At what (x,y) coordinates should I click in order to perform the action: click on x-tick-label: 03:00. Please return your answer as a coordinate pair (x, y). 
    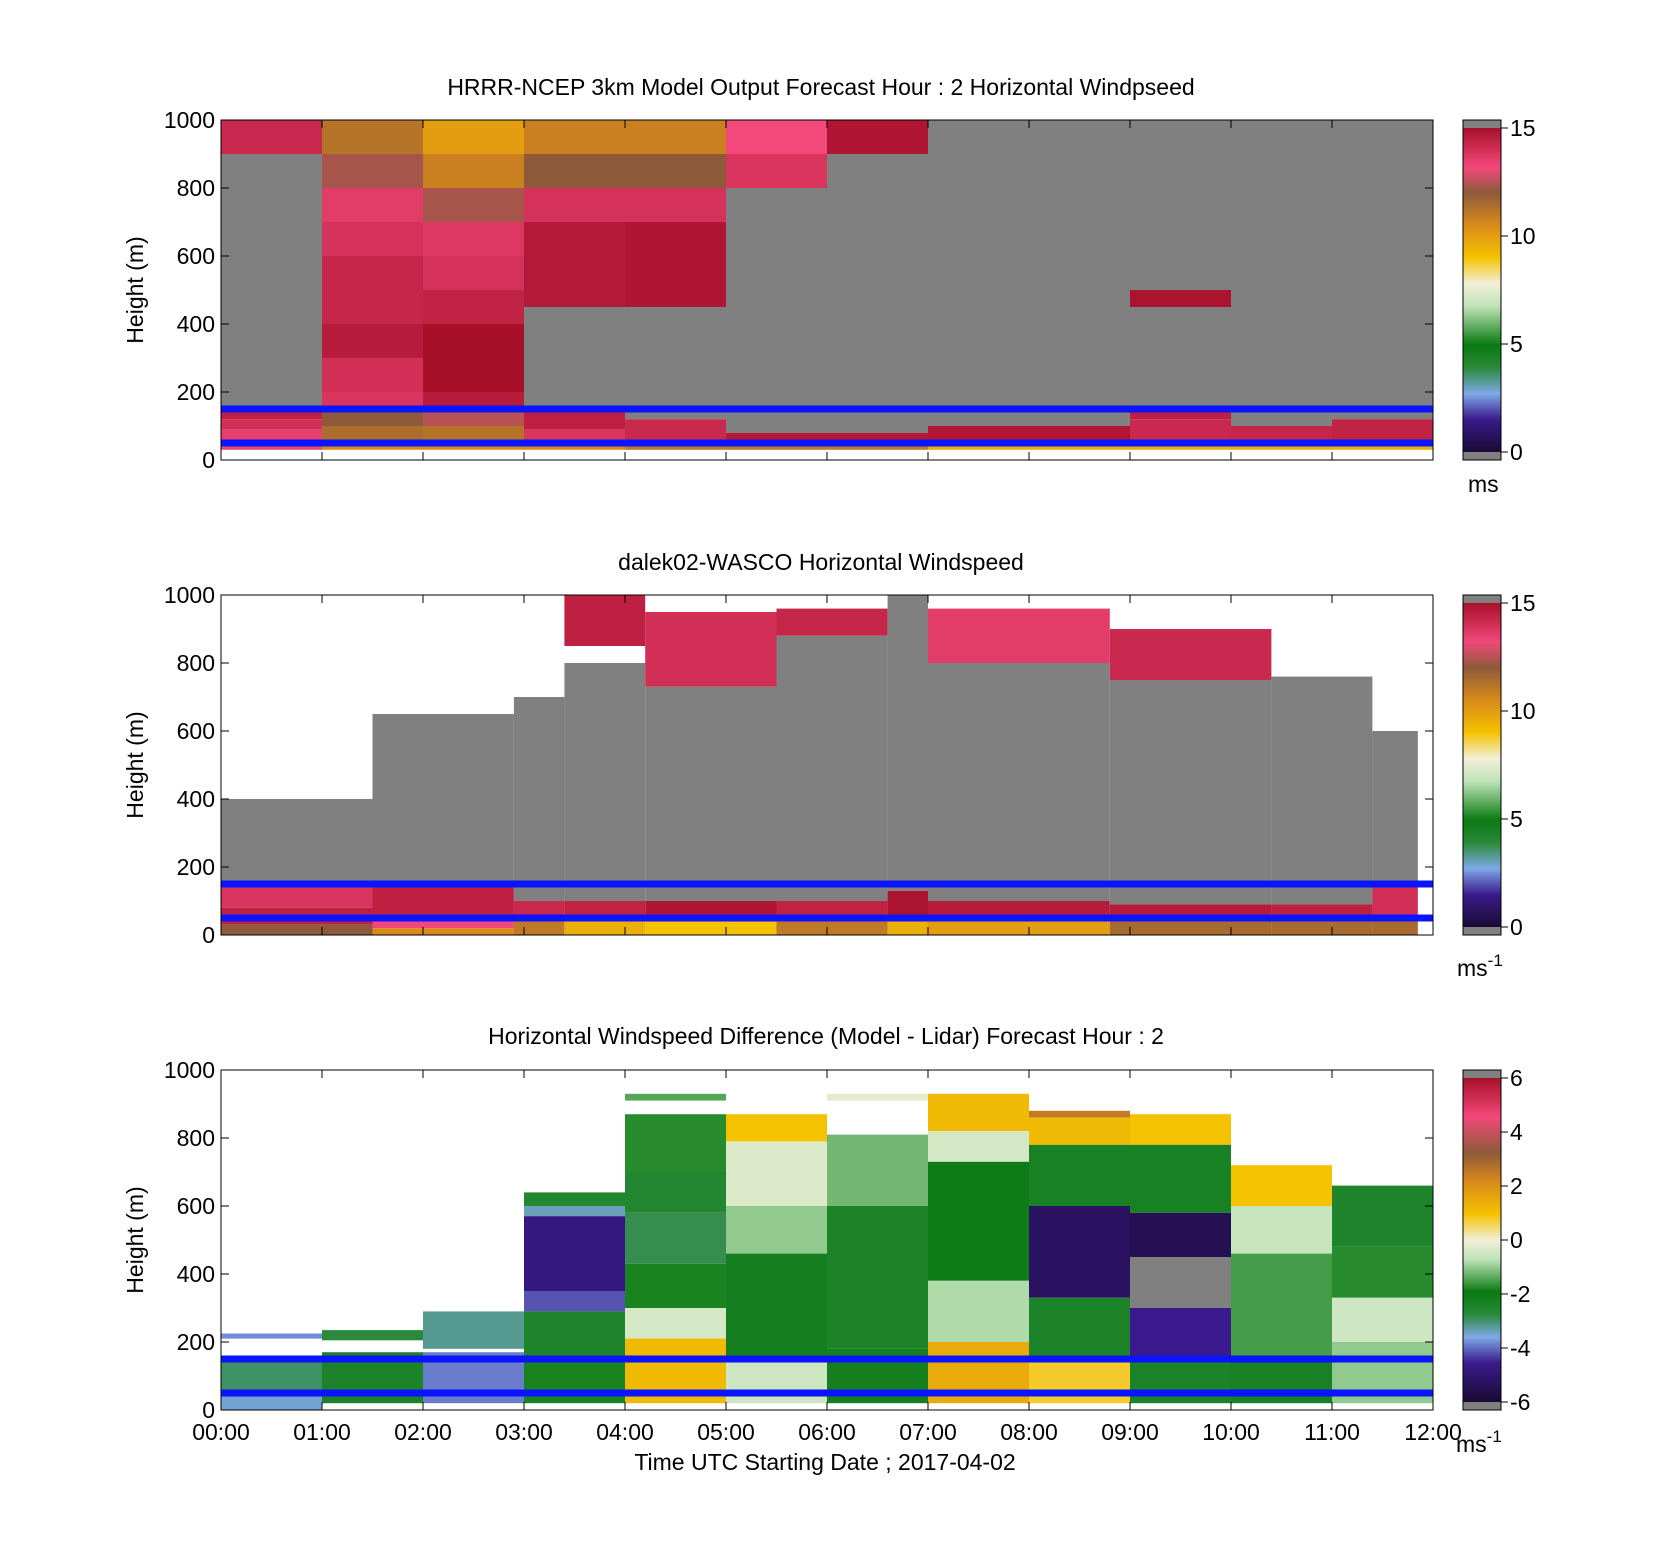
    Looking at the image, I should click on (524, 1432).